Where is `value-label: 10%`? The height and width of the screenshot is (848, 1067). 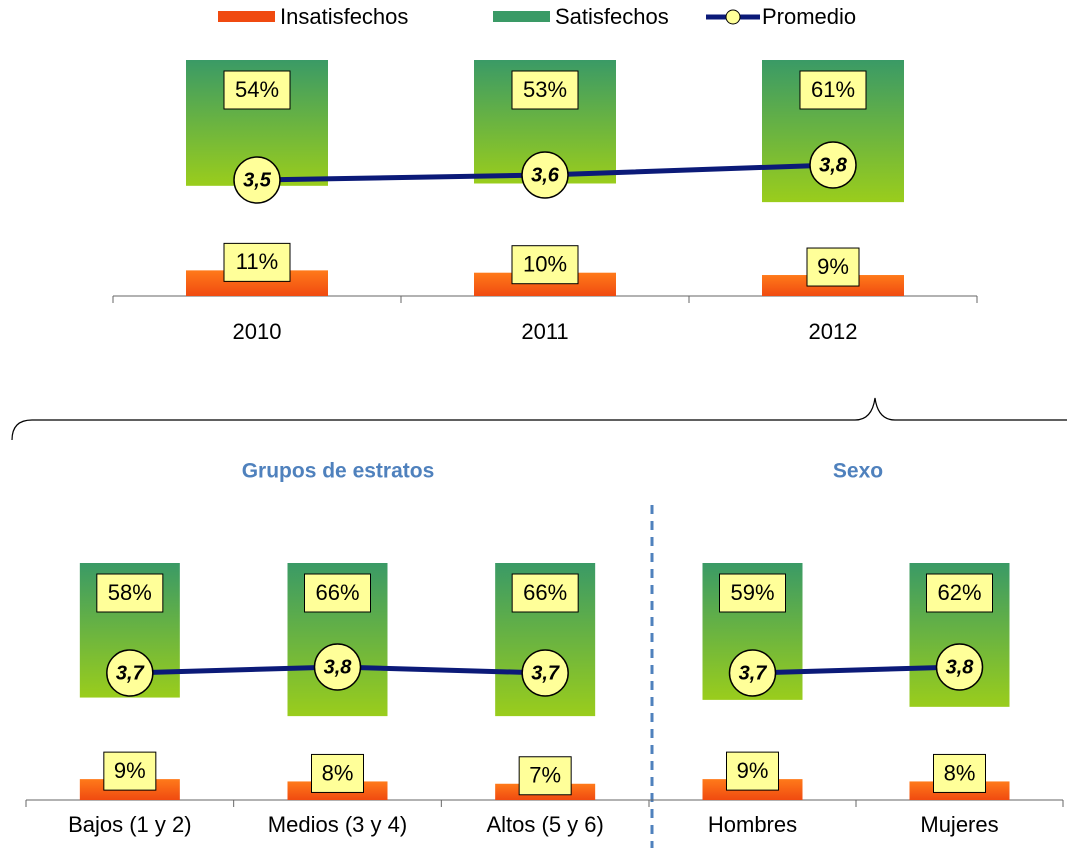
value-label: 10% is located at coordinates (545, 264).